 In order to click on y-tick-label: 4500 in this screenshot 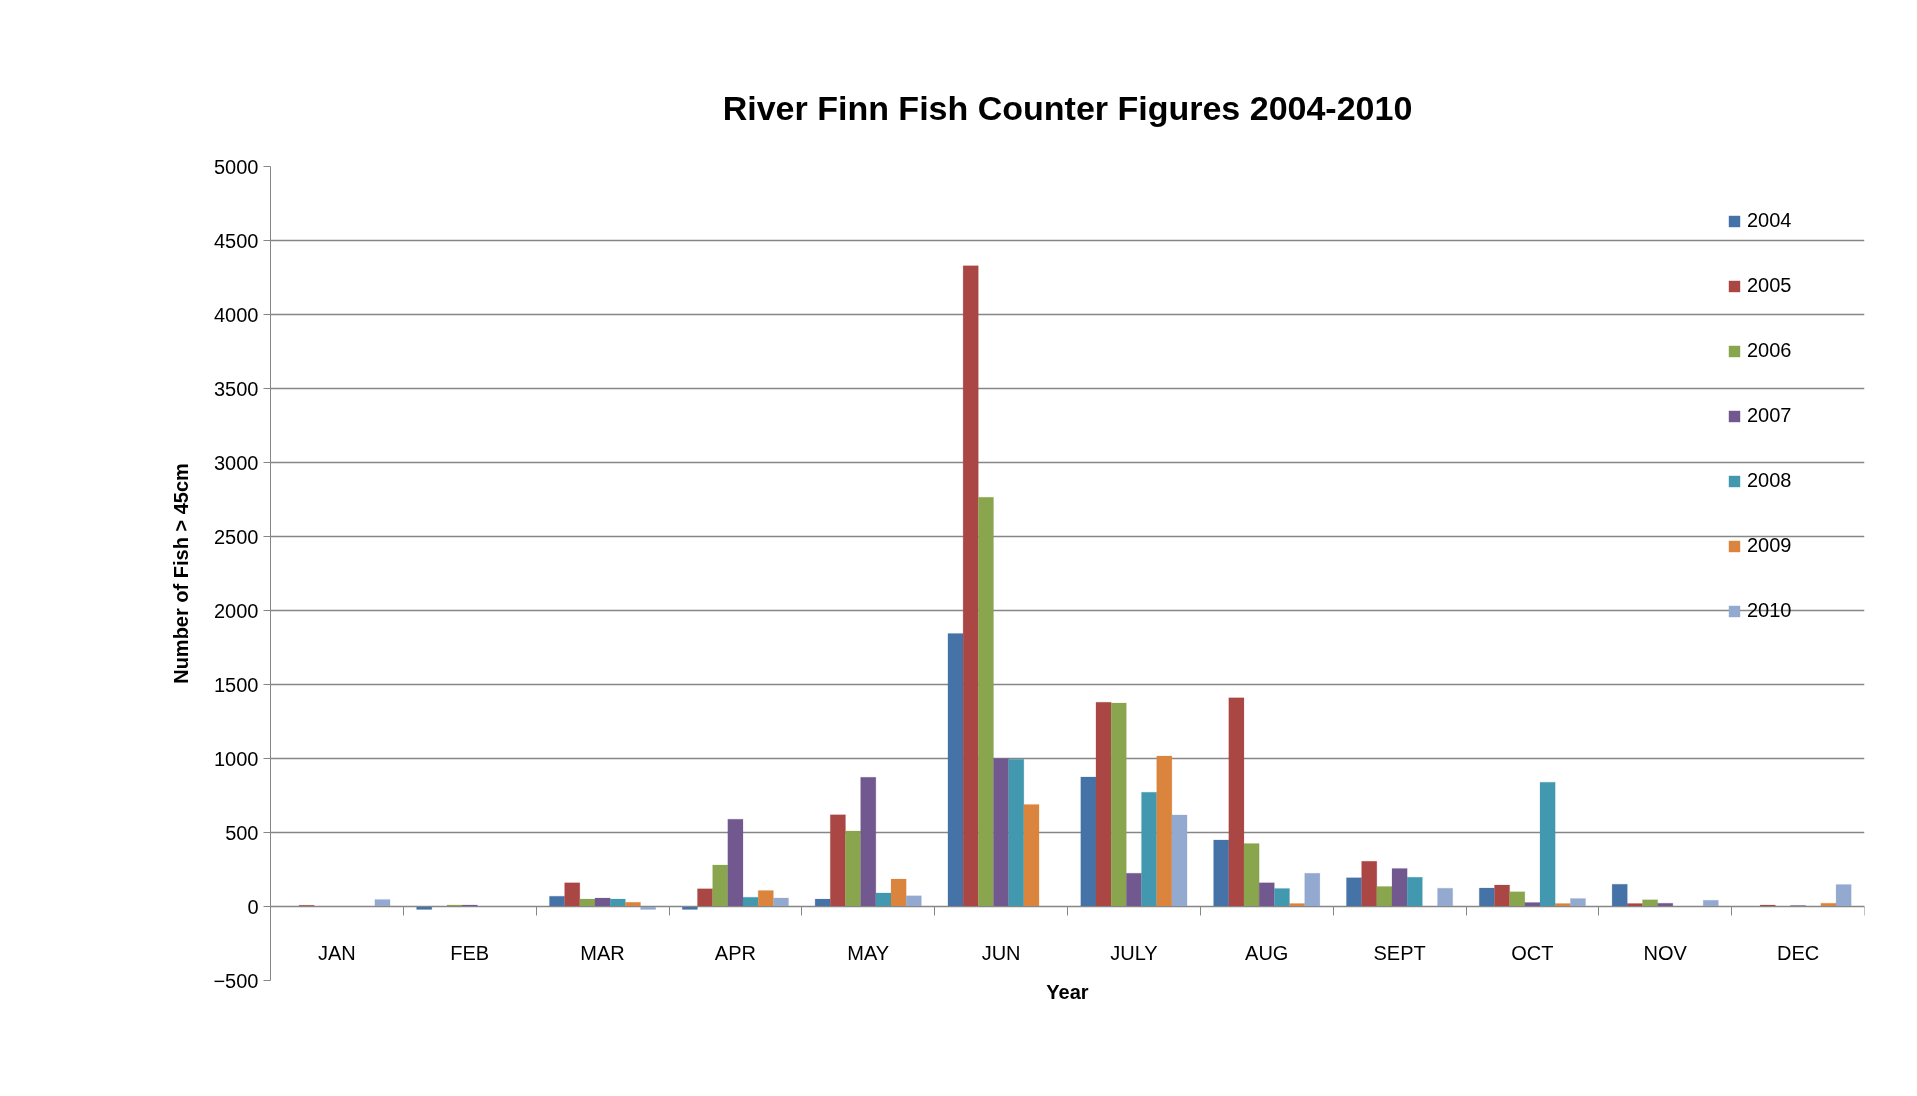, I will do `click(236, 240)`.